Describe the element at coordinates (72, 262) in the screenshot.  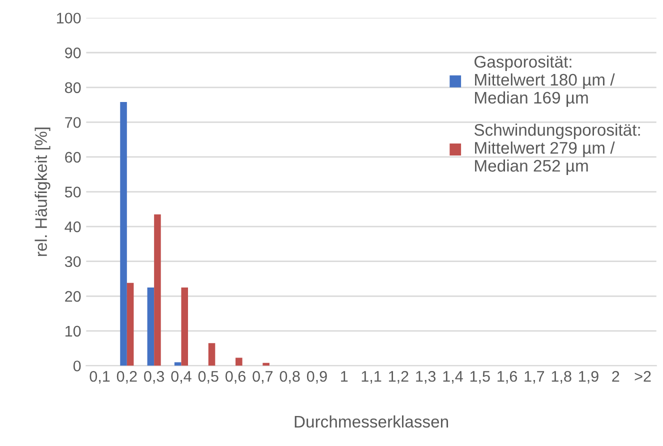
I see `y-tick-label: 30` at that location.